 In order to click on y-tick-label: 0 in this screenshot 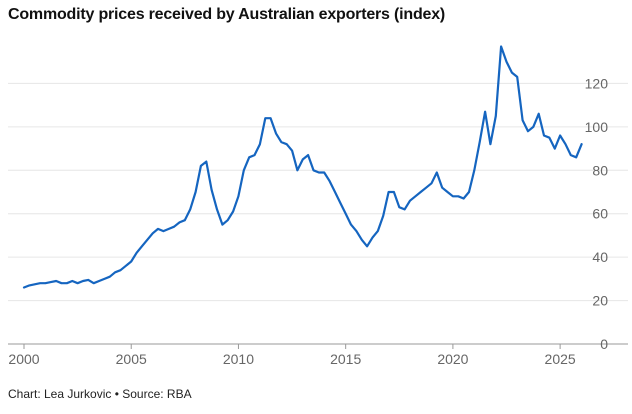, I will do `click(604, 344)`.